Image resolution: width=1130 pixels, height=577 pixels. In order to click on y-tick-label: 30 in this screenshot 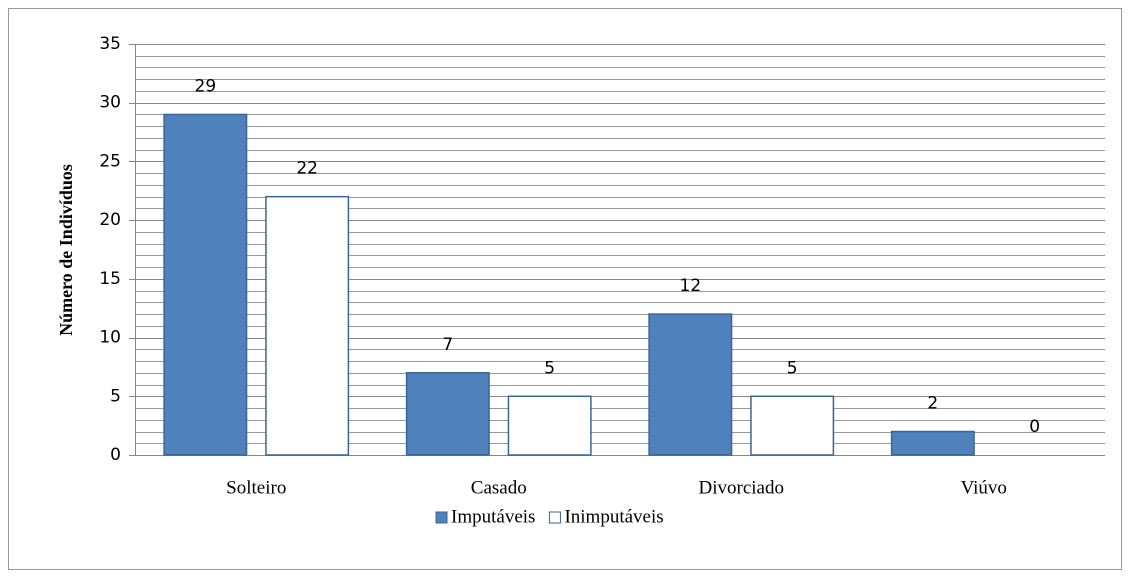, I will do `click(110, 103)`.